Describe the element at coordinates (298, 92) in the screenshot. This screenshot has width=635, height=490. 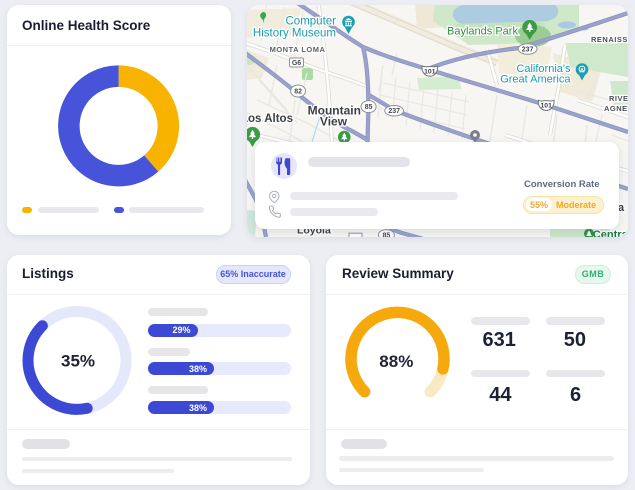
I see `svg-text: 82` at that location.